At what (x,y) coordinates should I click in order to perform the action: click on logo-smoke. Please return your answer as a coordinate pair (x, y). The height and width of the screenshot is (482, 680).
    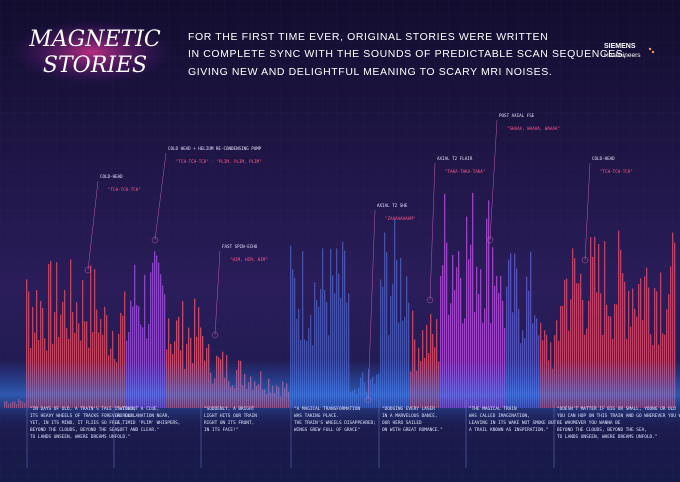
    Looking at the image, I should click on (92, 52).